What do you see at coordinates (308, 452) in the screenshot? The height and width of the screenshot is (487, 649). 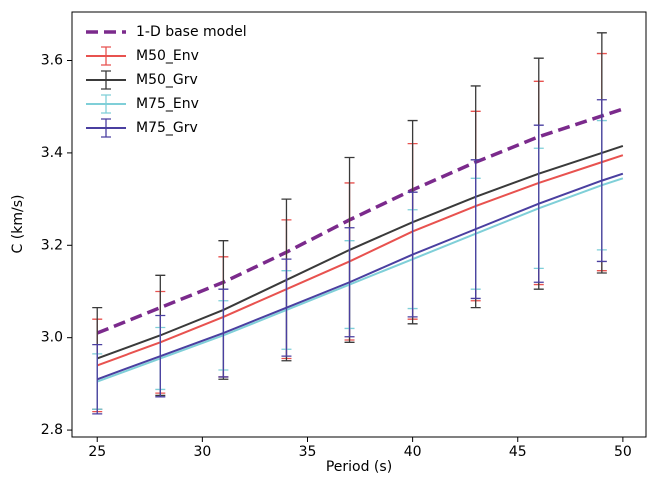 I see `x-tick-label: 35` at bounding box center [308, 452].